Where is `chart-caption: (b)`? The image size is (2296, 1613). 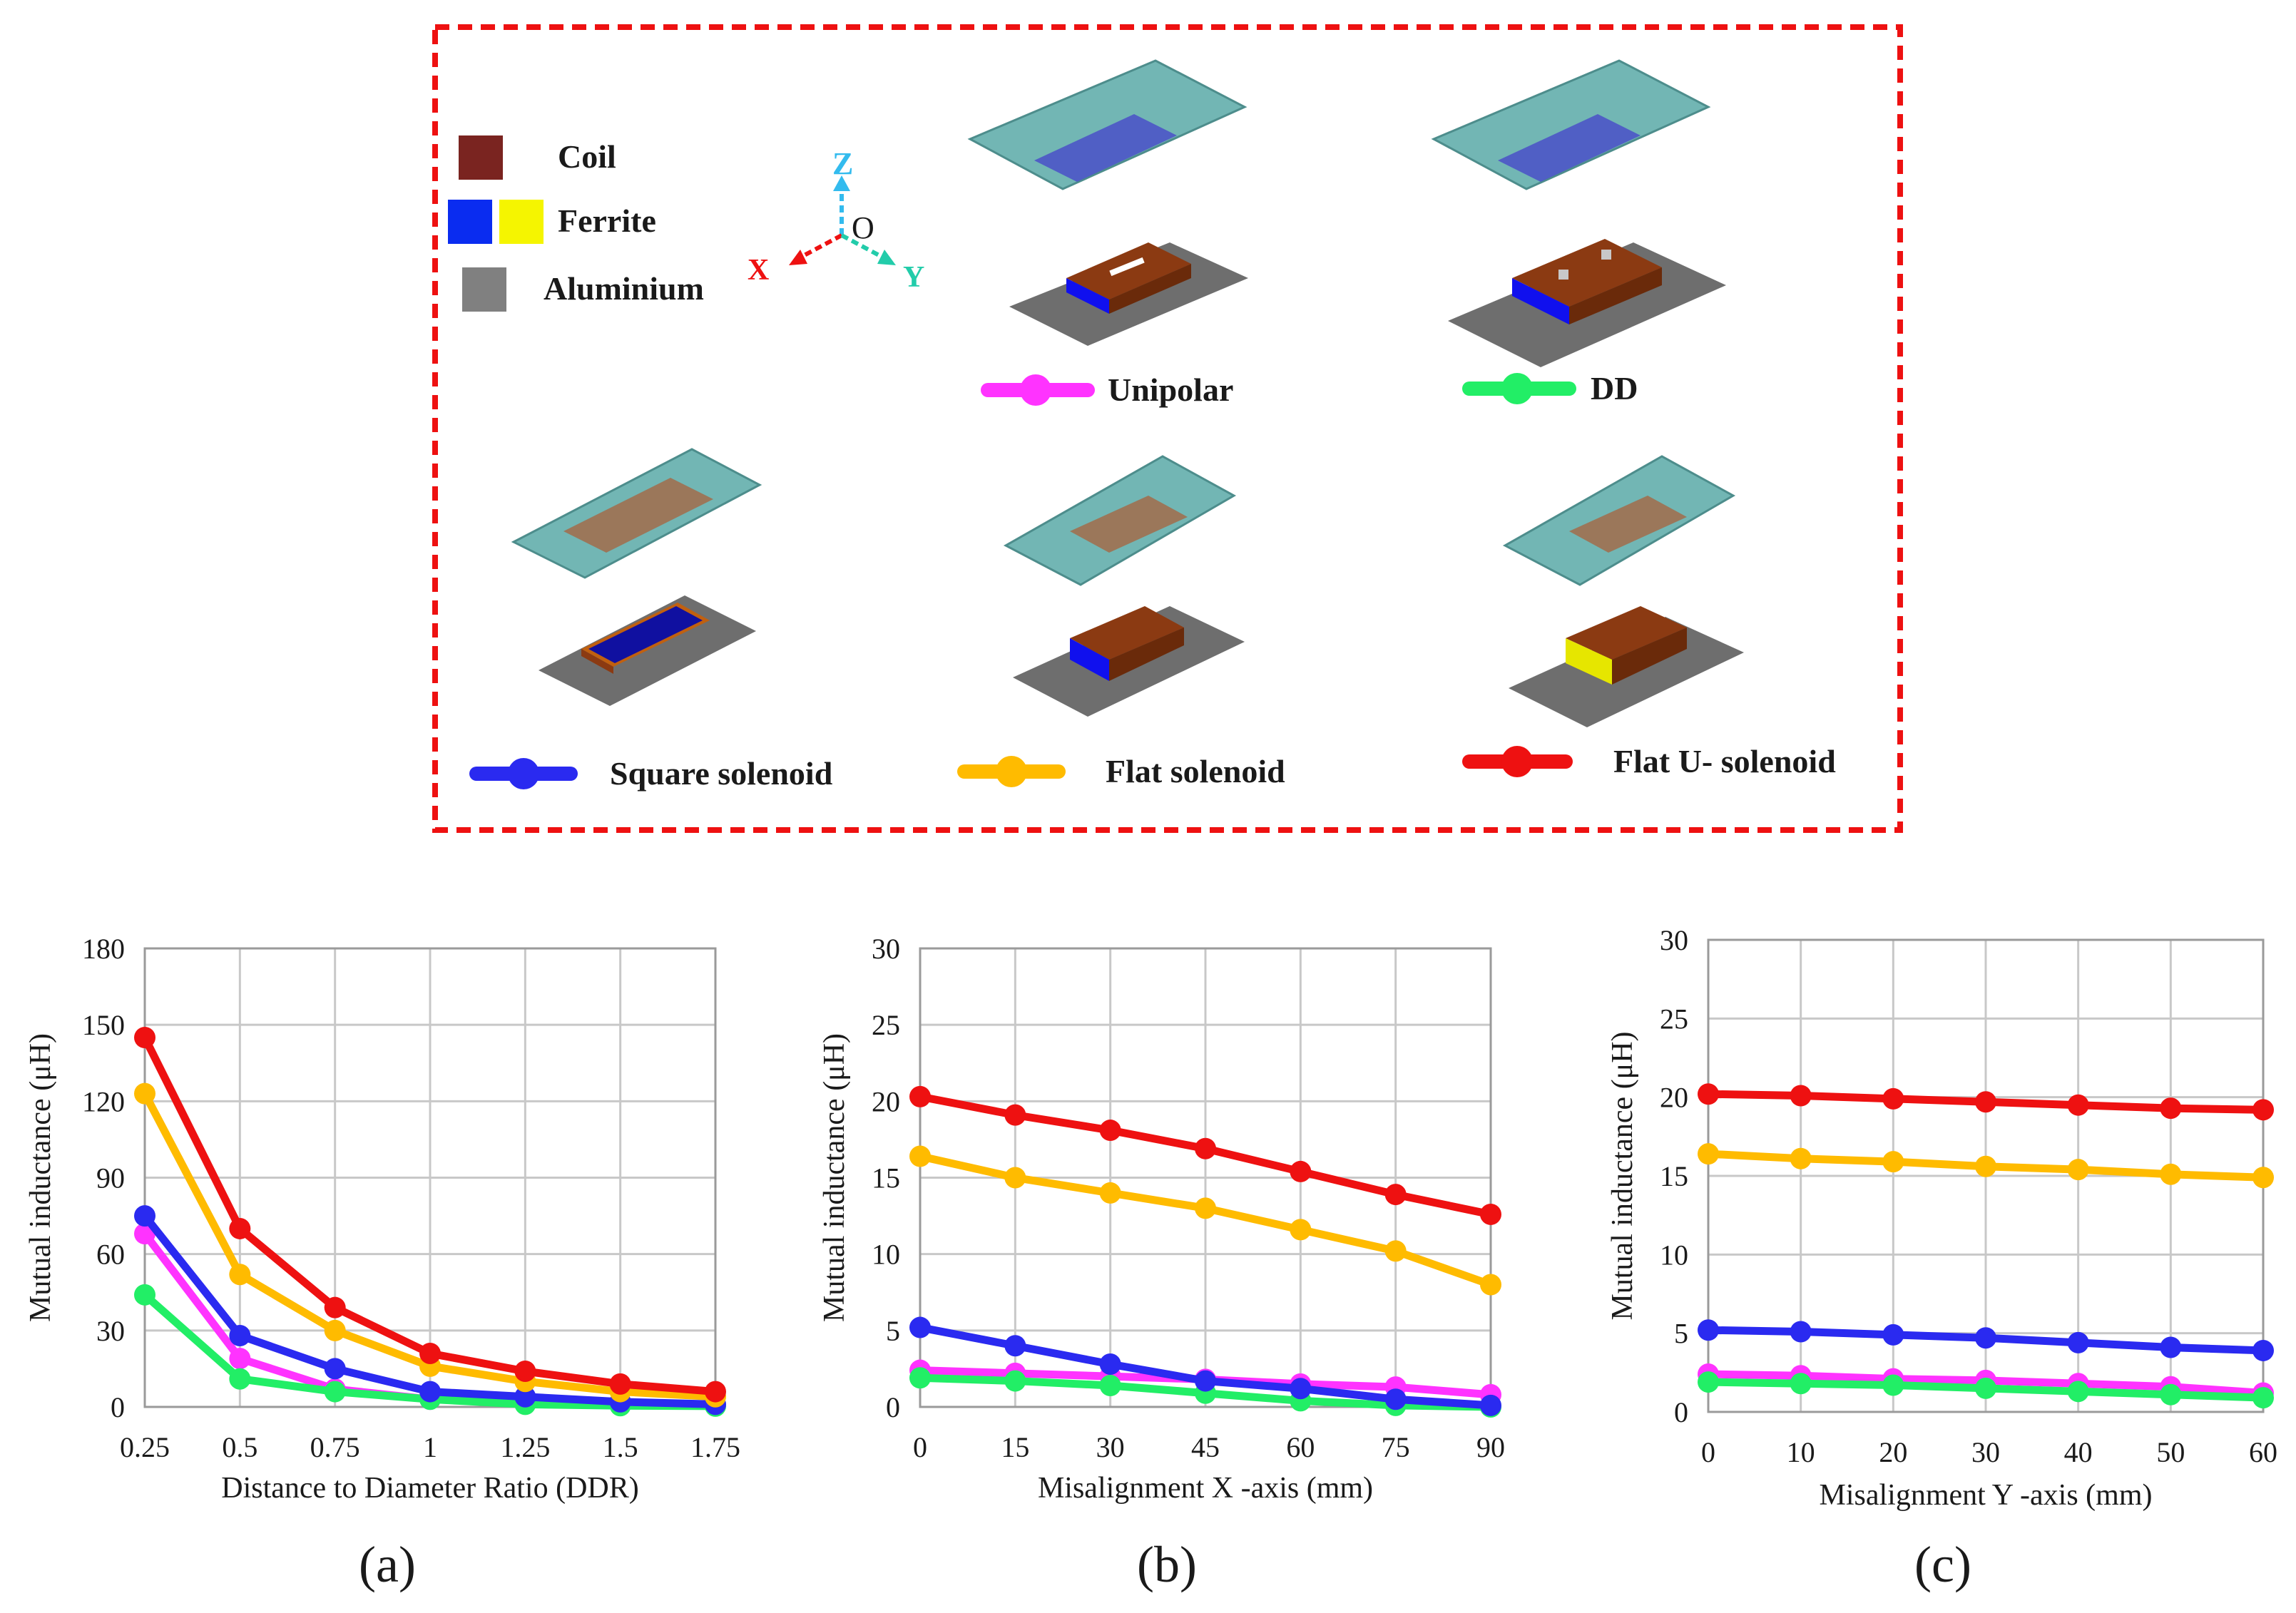
chart-caption: (b) is located at coordinates (1167, 1564).